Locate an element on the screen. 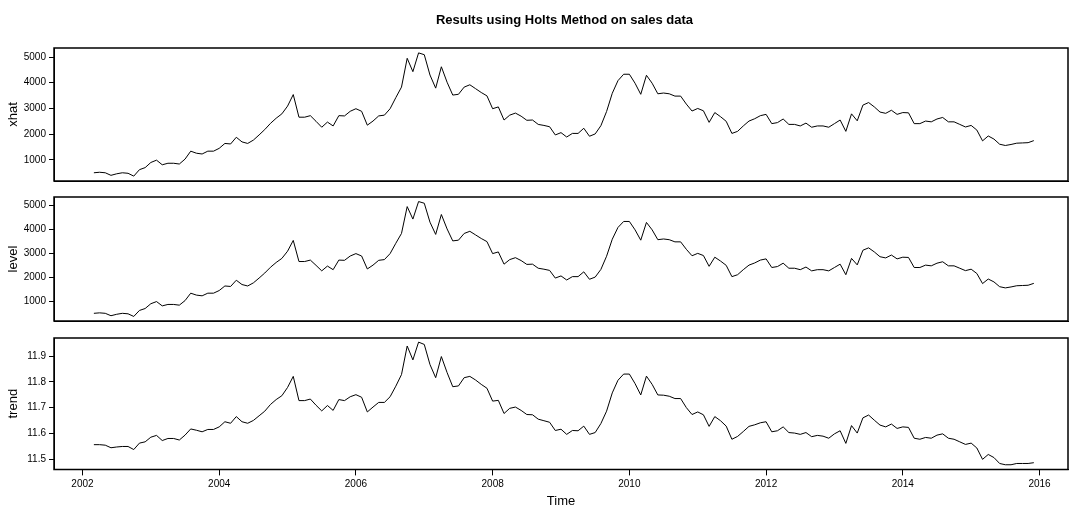 The width and height of the screenshot is (1074, 509). y-axis-title: level is located at coordinates (13, 259).